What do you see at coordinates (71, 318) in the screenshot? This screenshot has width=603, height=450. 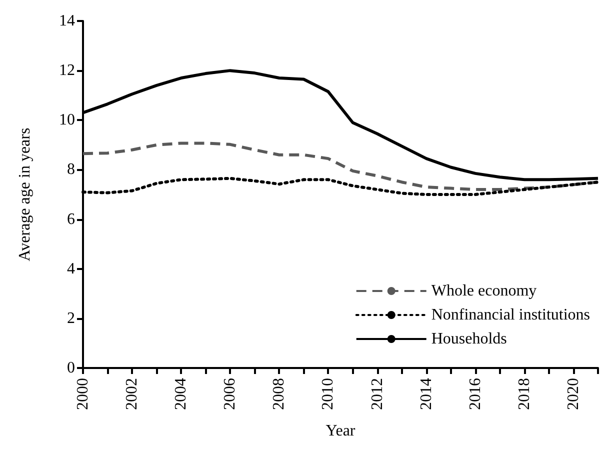 I see `y-tick-label: 2` at bounding box center [71, 318].